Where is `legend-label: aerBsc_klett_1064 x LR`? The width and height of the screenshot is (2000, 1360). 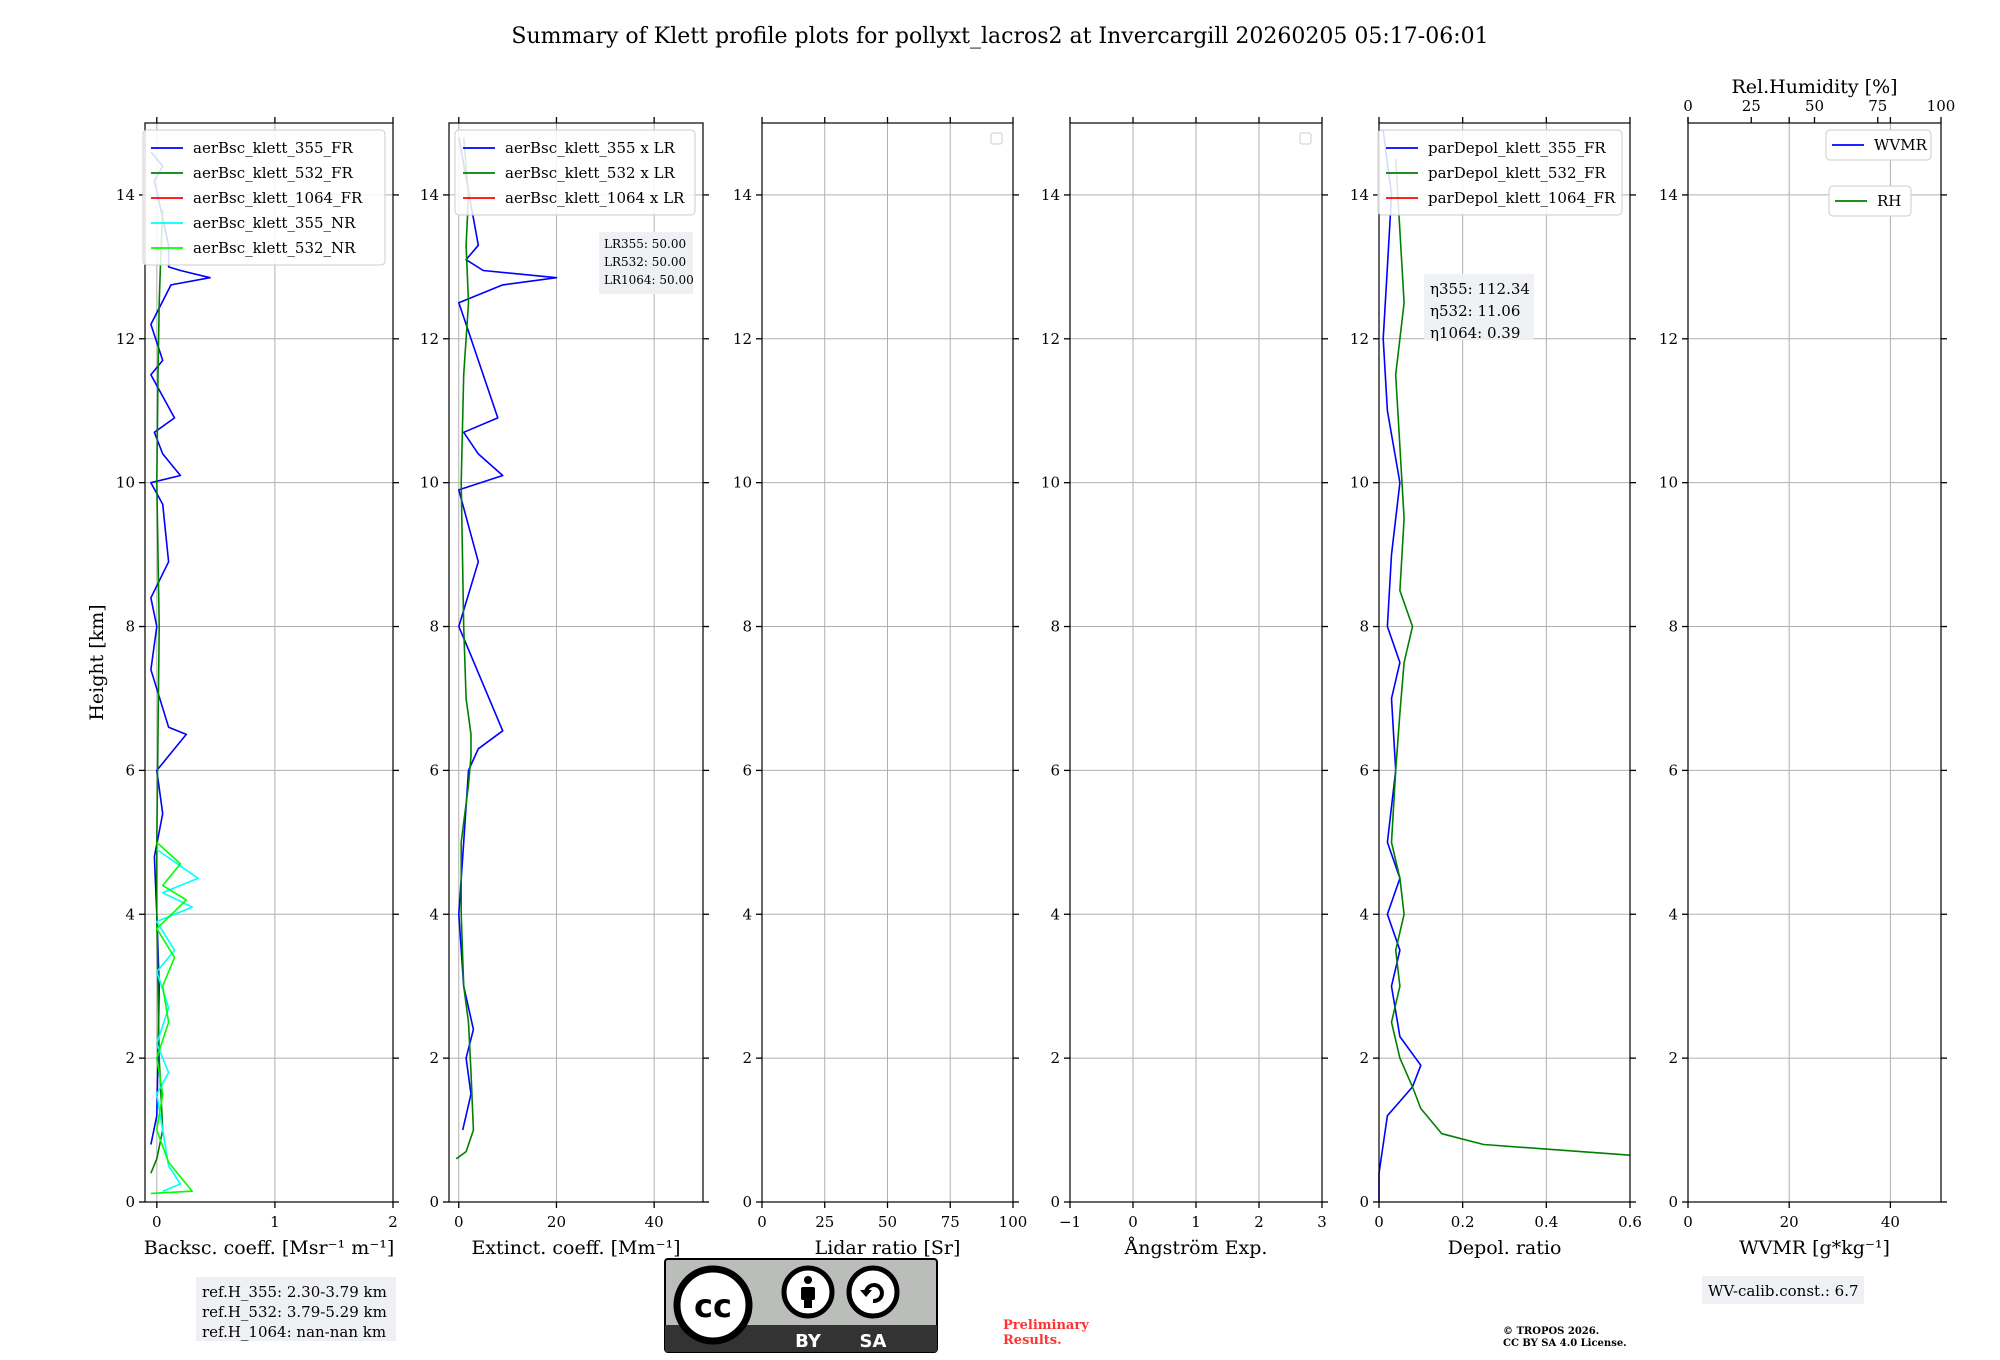
legend-label: aerBsc_klett_1064 x LR is located at coordinates (595, 198).